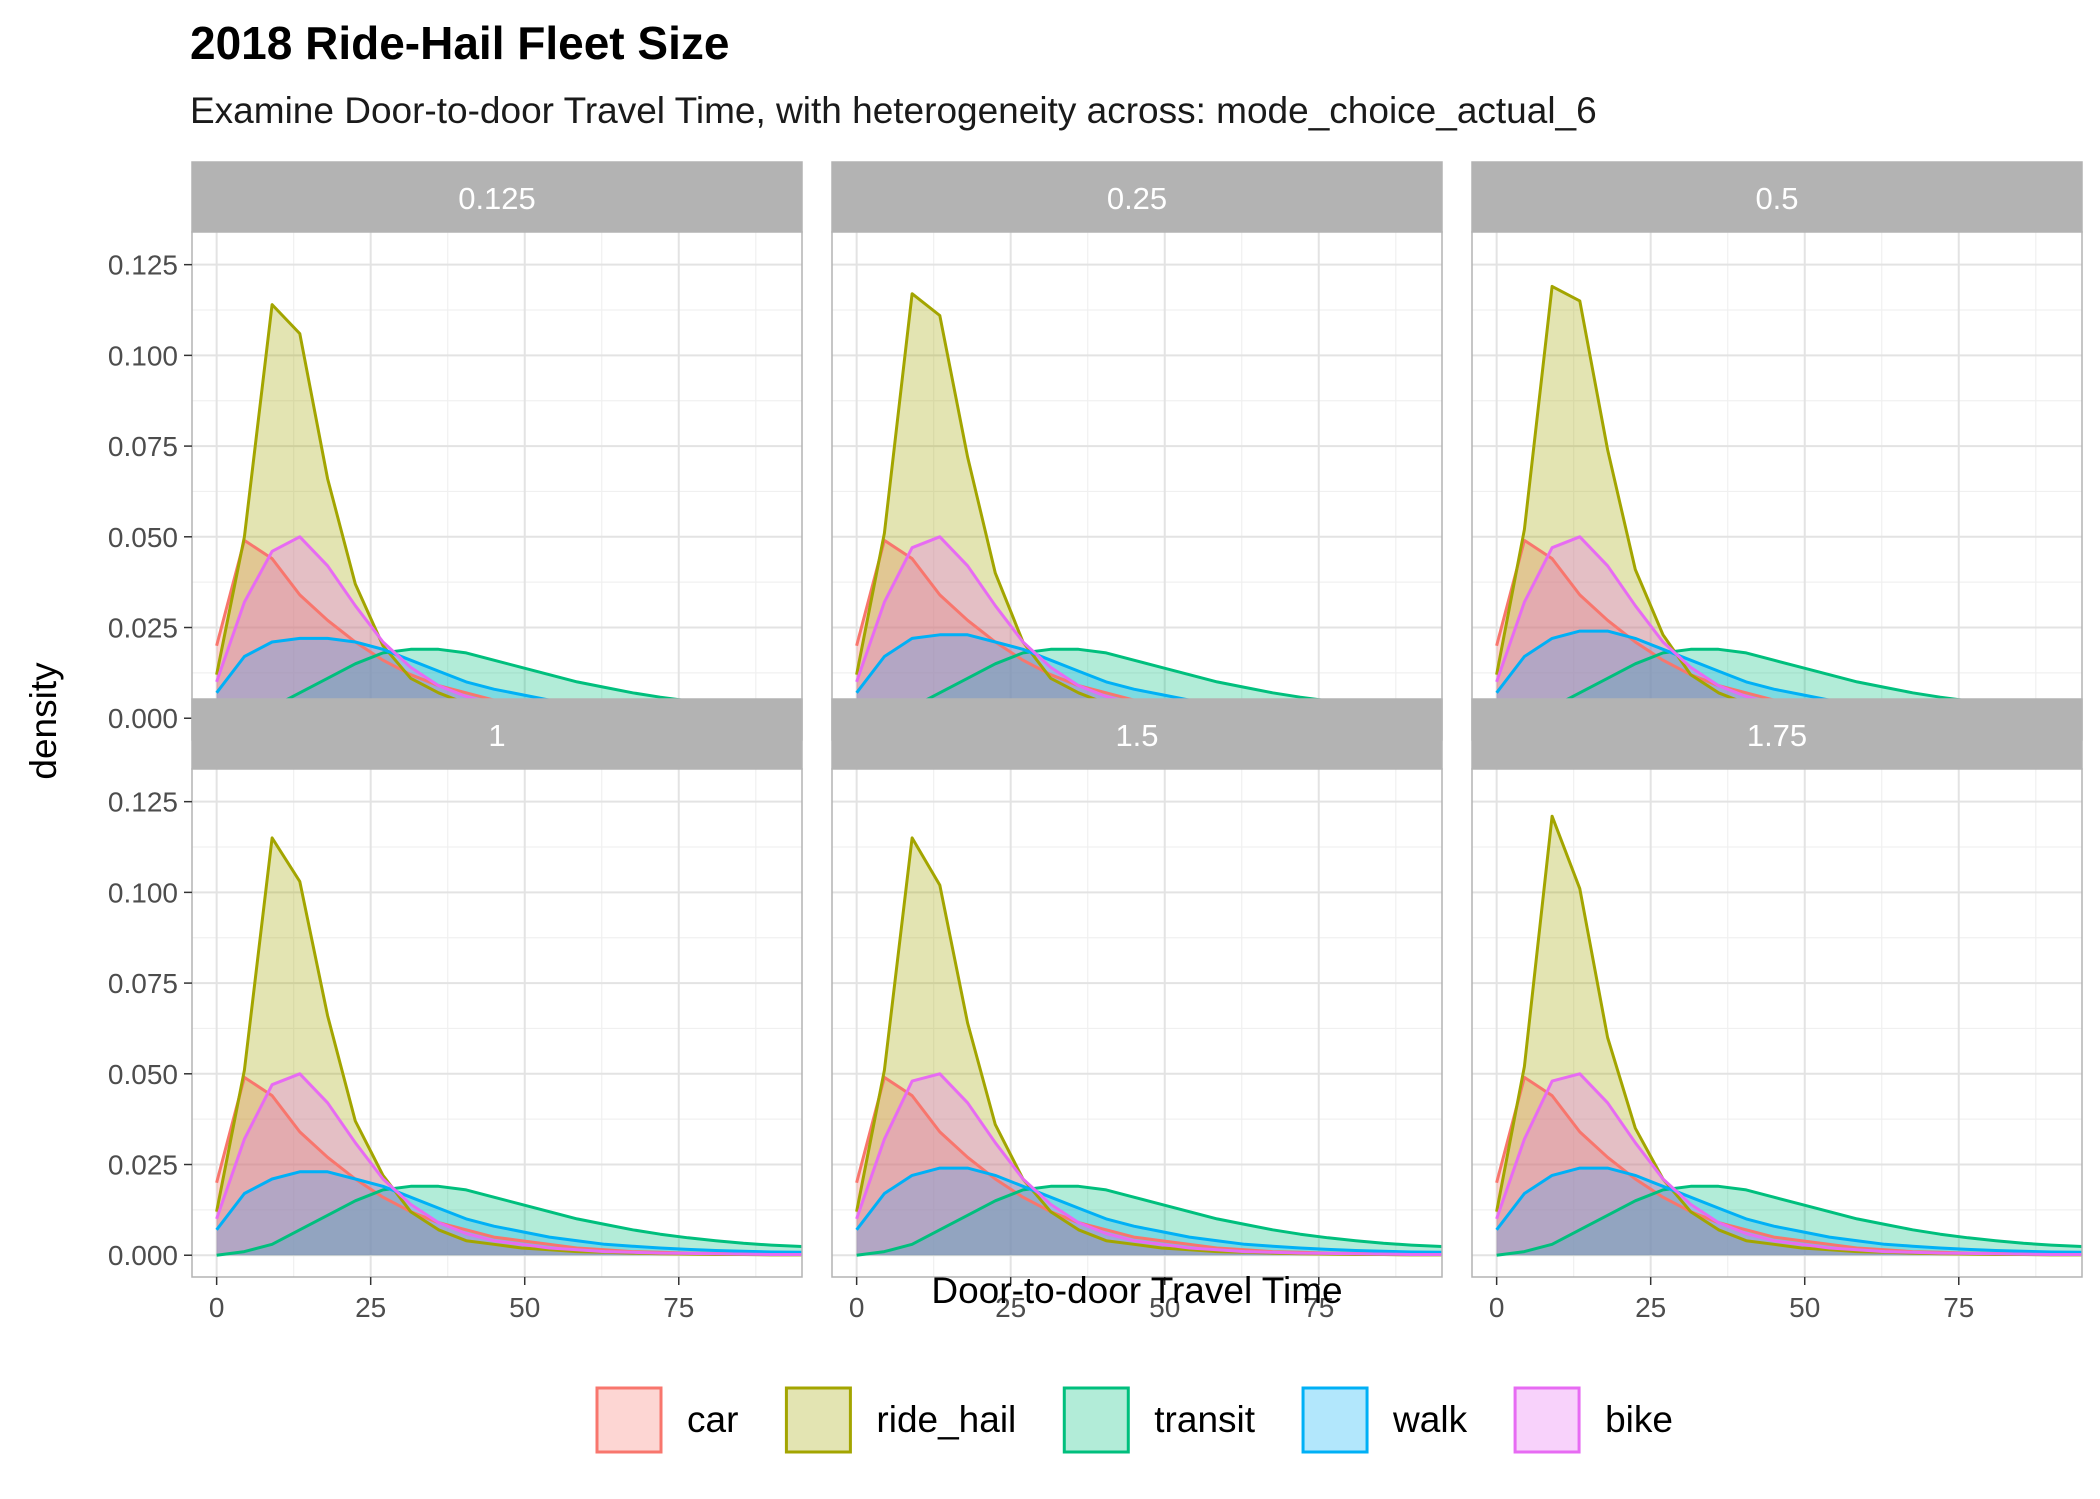 The image size is (2100, 1499). Describe the element at coordinates (1335, 1420) in the screenshot. I see `legend-key-walk` at that location.